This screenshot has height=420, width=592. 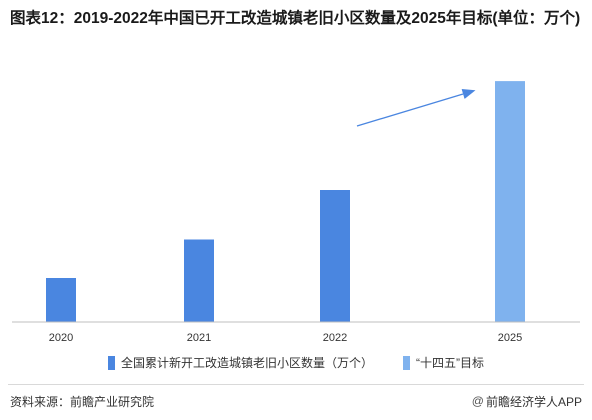 I want to click on source-text: 资料来源：前瞻产业研究院, so click(x=82, y=401).